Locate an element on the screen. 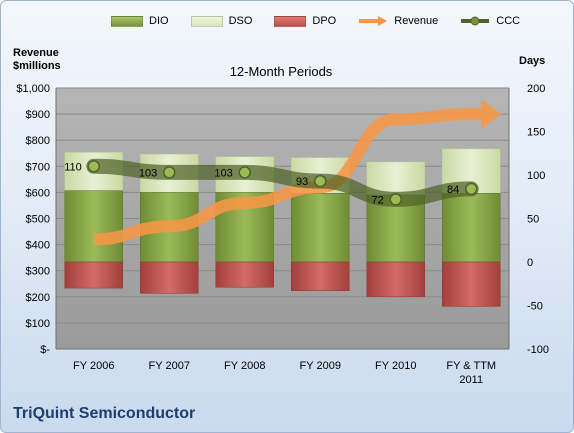  legend-item-ccc: CCC is located at coordinates (490, 21).